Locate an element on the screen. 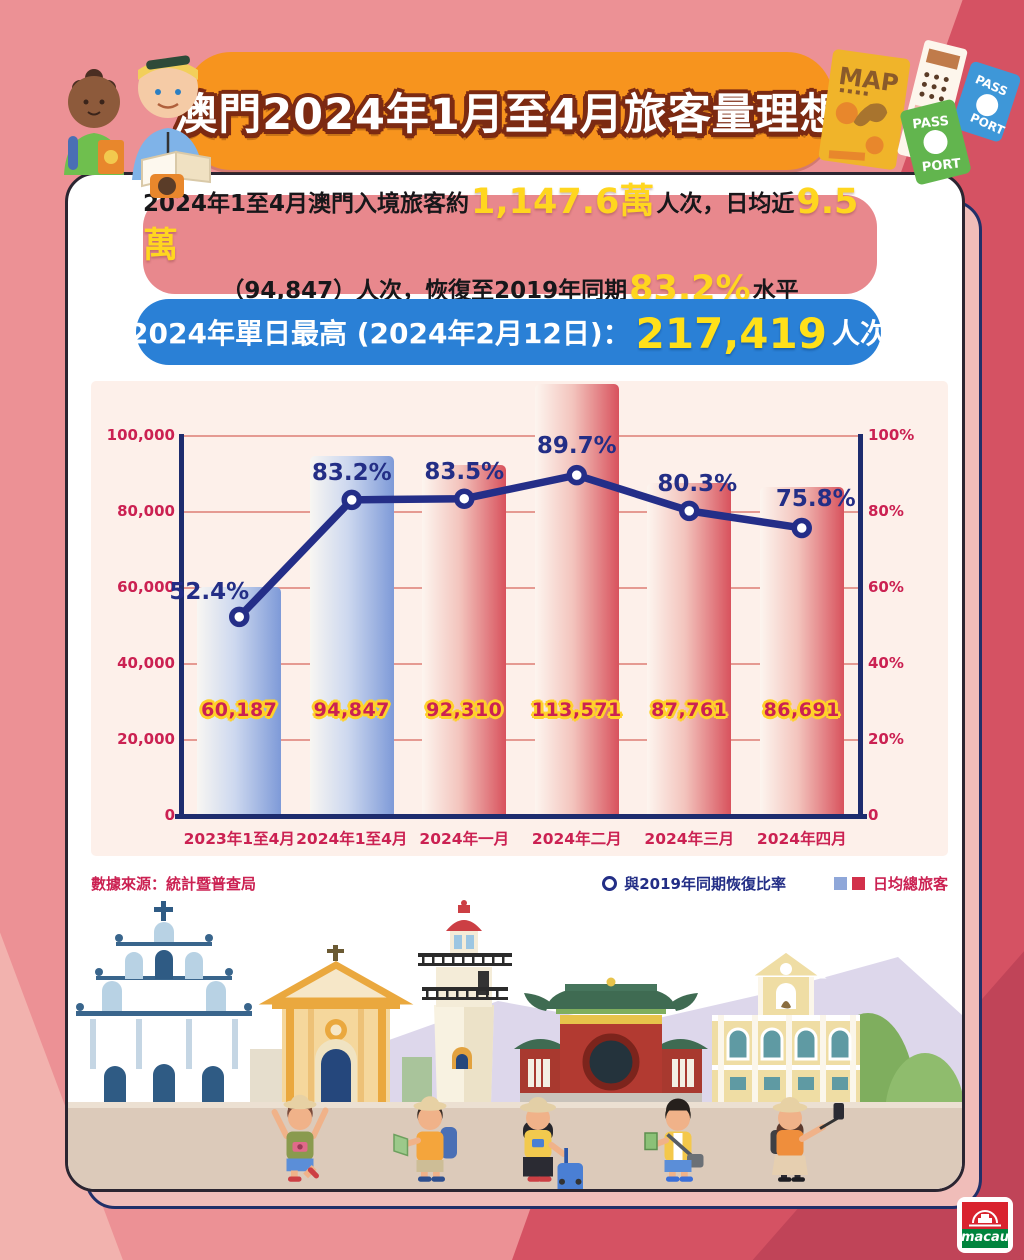 The image size is (1024, 1260). legend-bar-series: 日均總旅客 is located at coordinates (890, 883).